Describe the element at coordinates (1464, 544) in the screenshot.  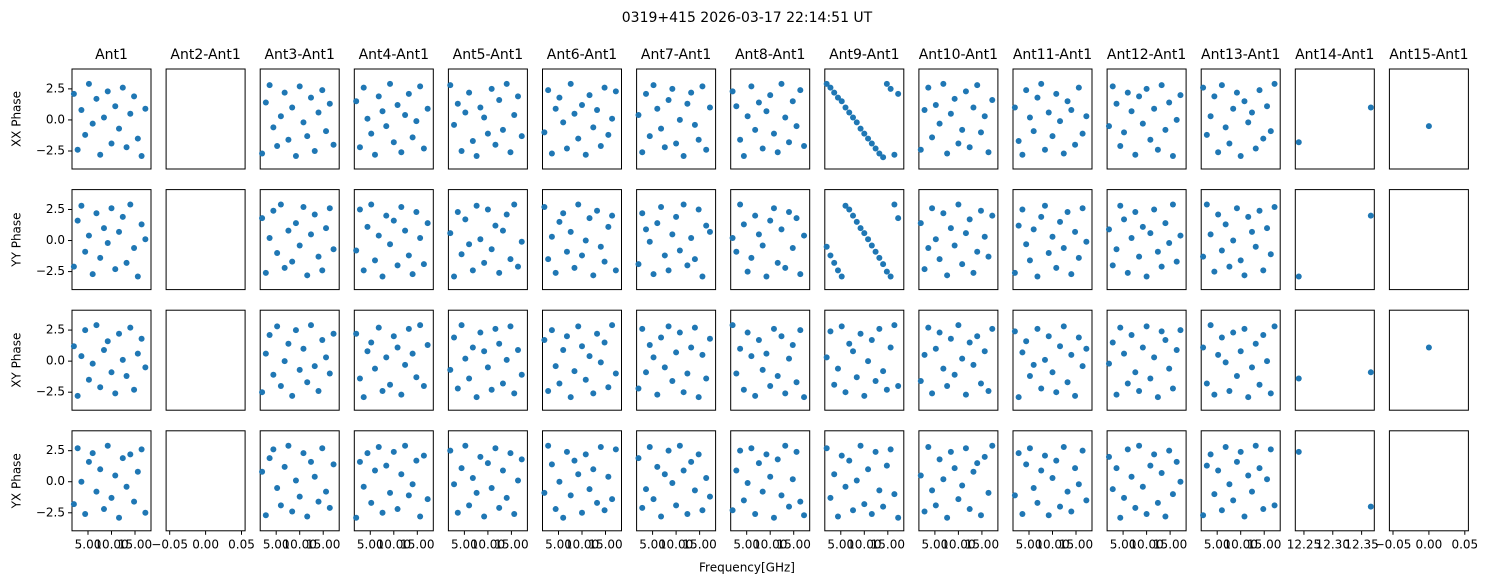
I see `x-tick-label: 0.05` at that location.